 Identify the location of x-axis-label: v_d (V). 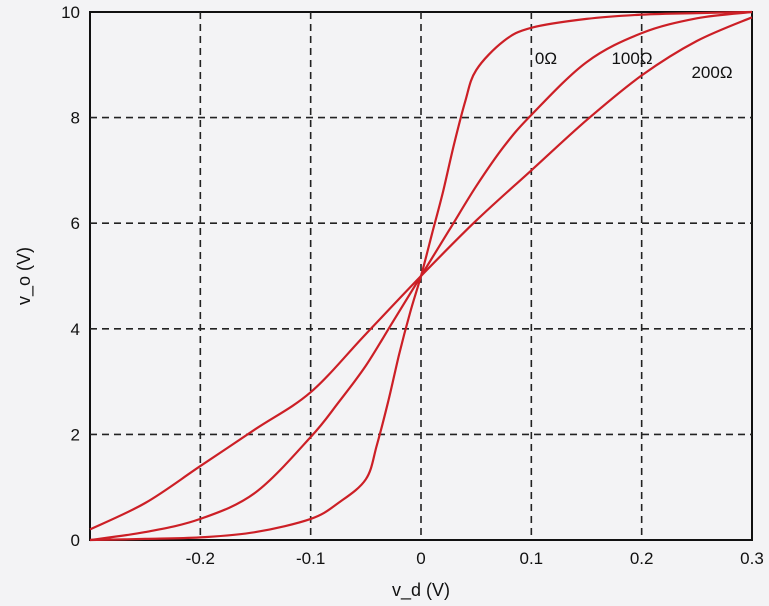
(421, 590).